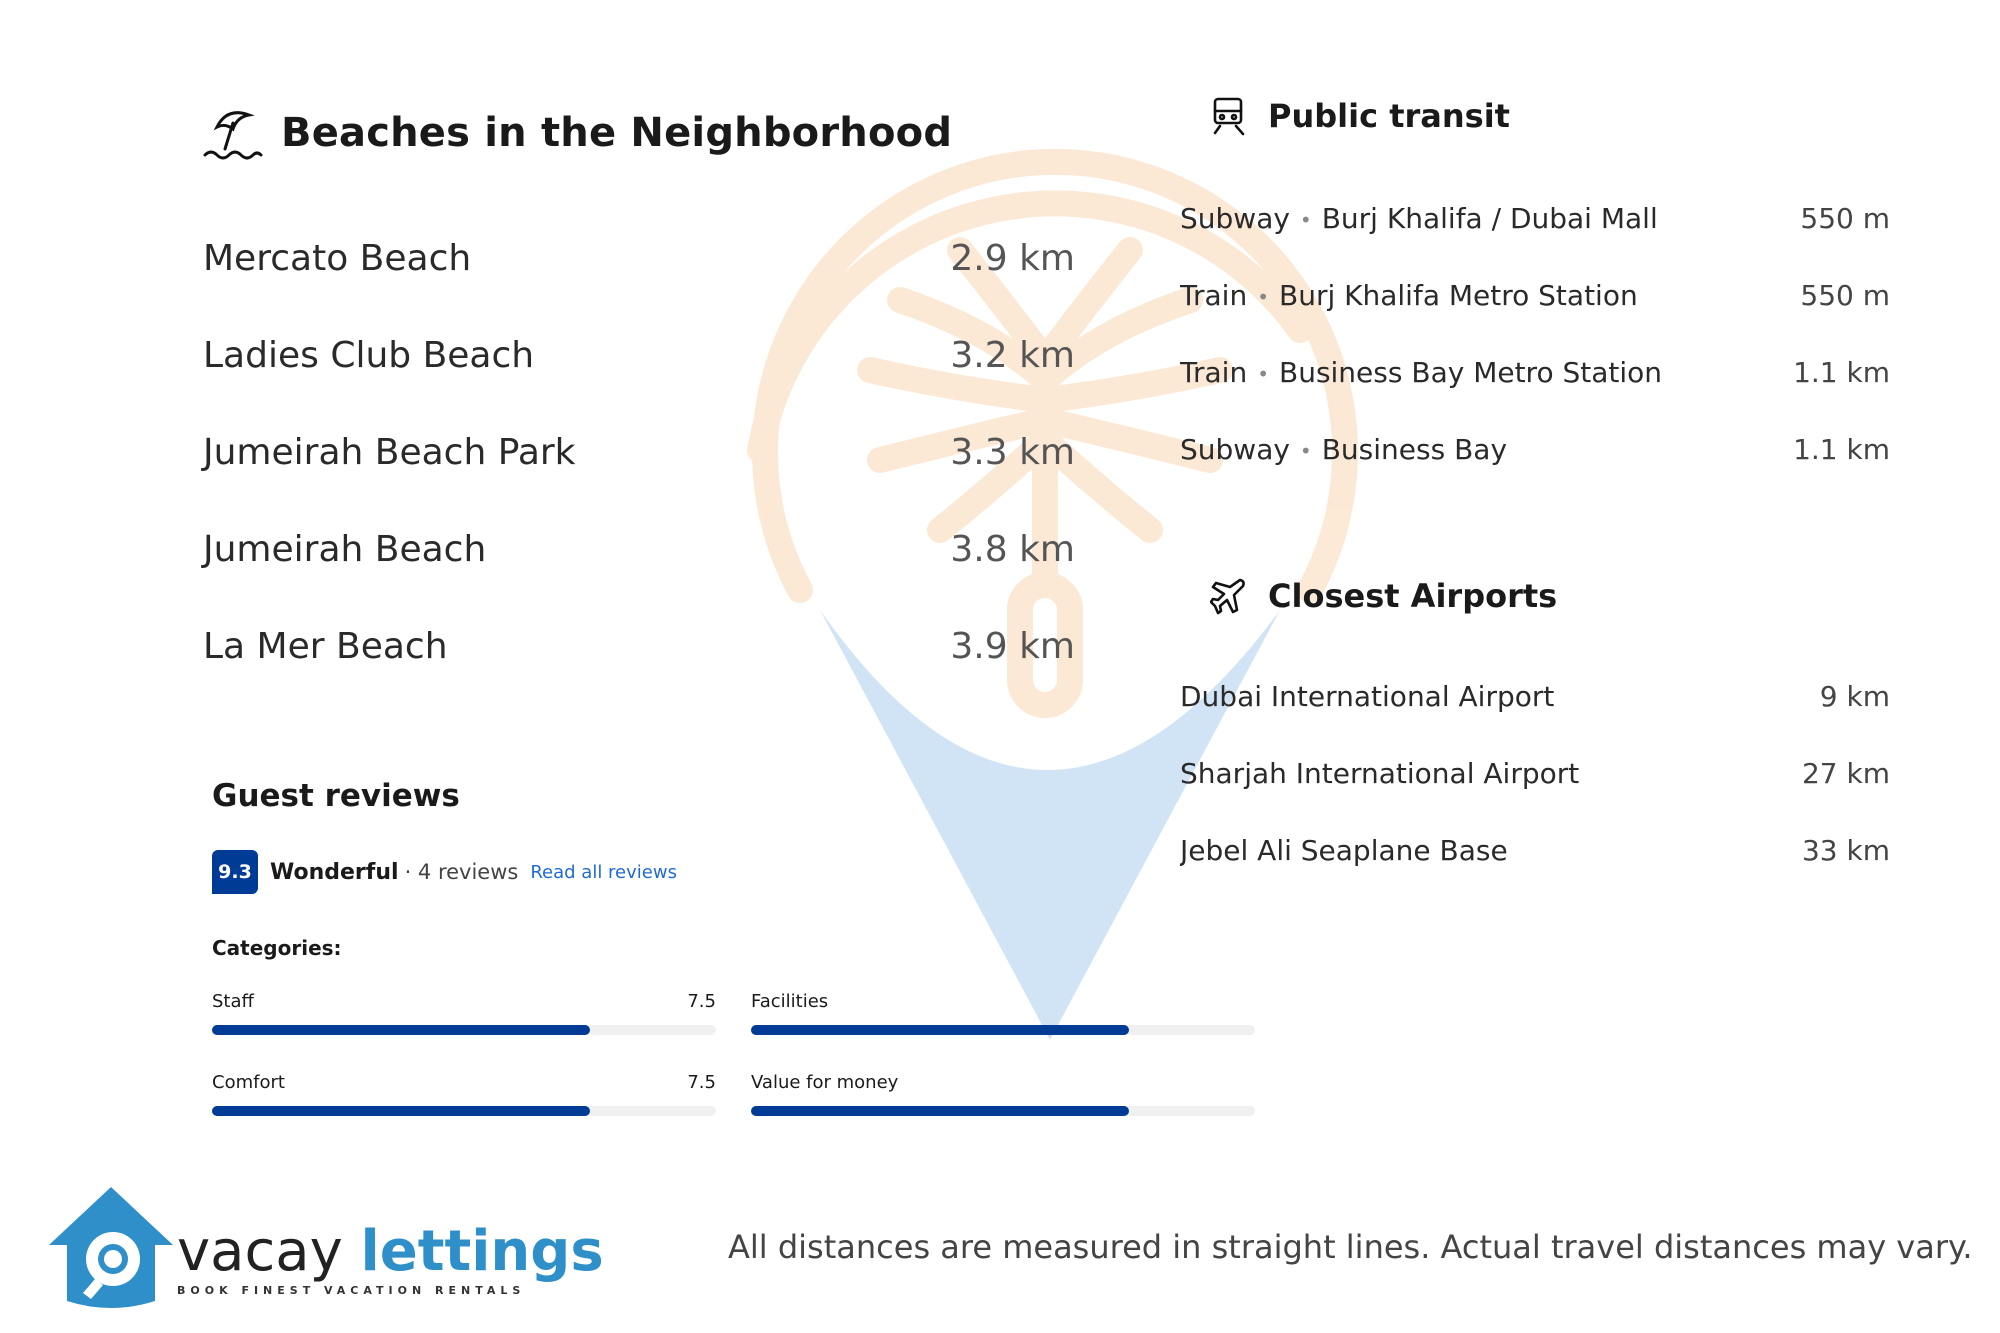 The width and height of the screenshot is (2000, 1333). Describe the element at coordinates (1367, 696) in the screenshot. I see `airport-name: Dubai International Airport` at that location.